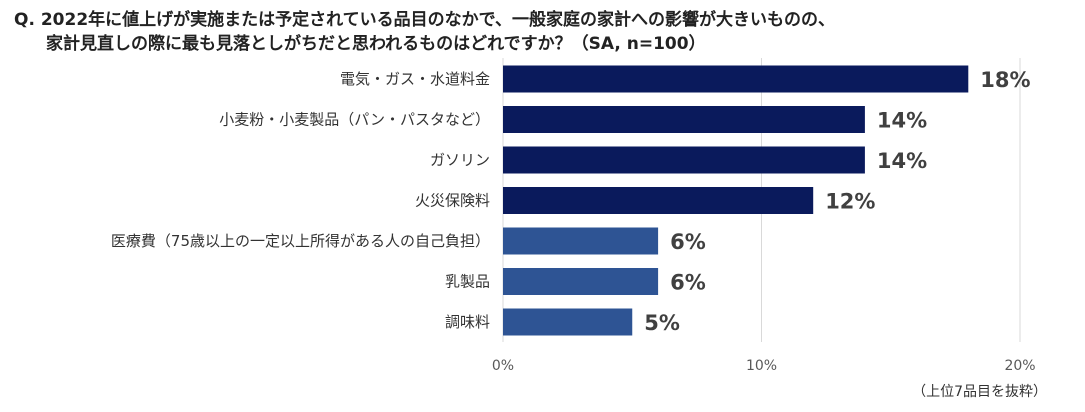 This screenshot has height=412, width=1085. What do you see at coordinates (415, 79) in the screenshot?
I see `category-label: 電気・ガス・水道料金` at bounding box center [415, 79].